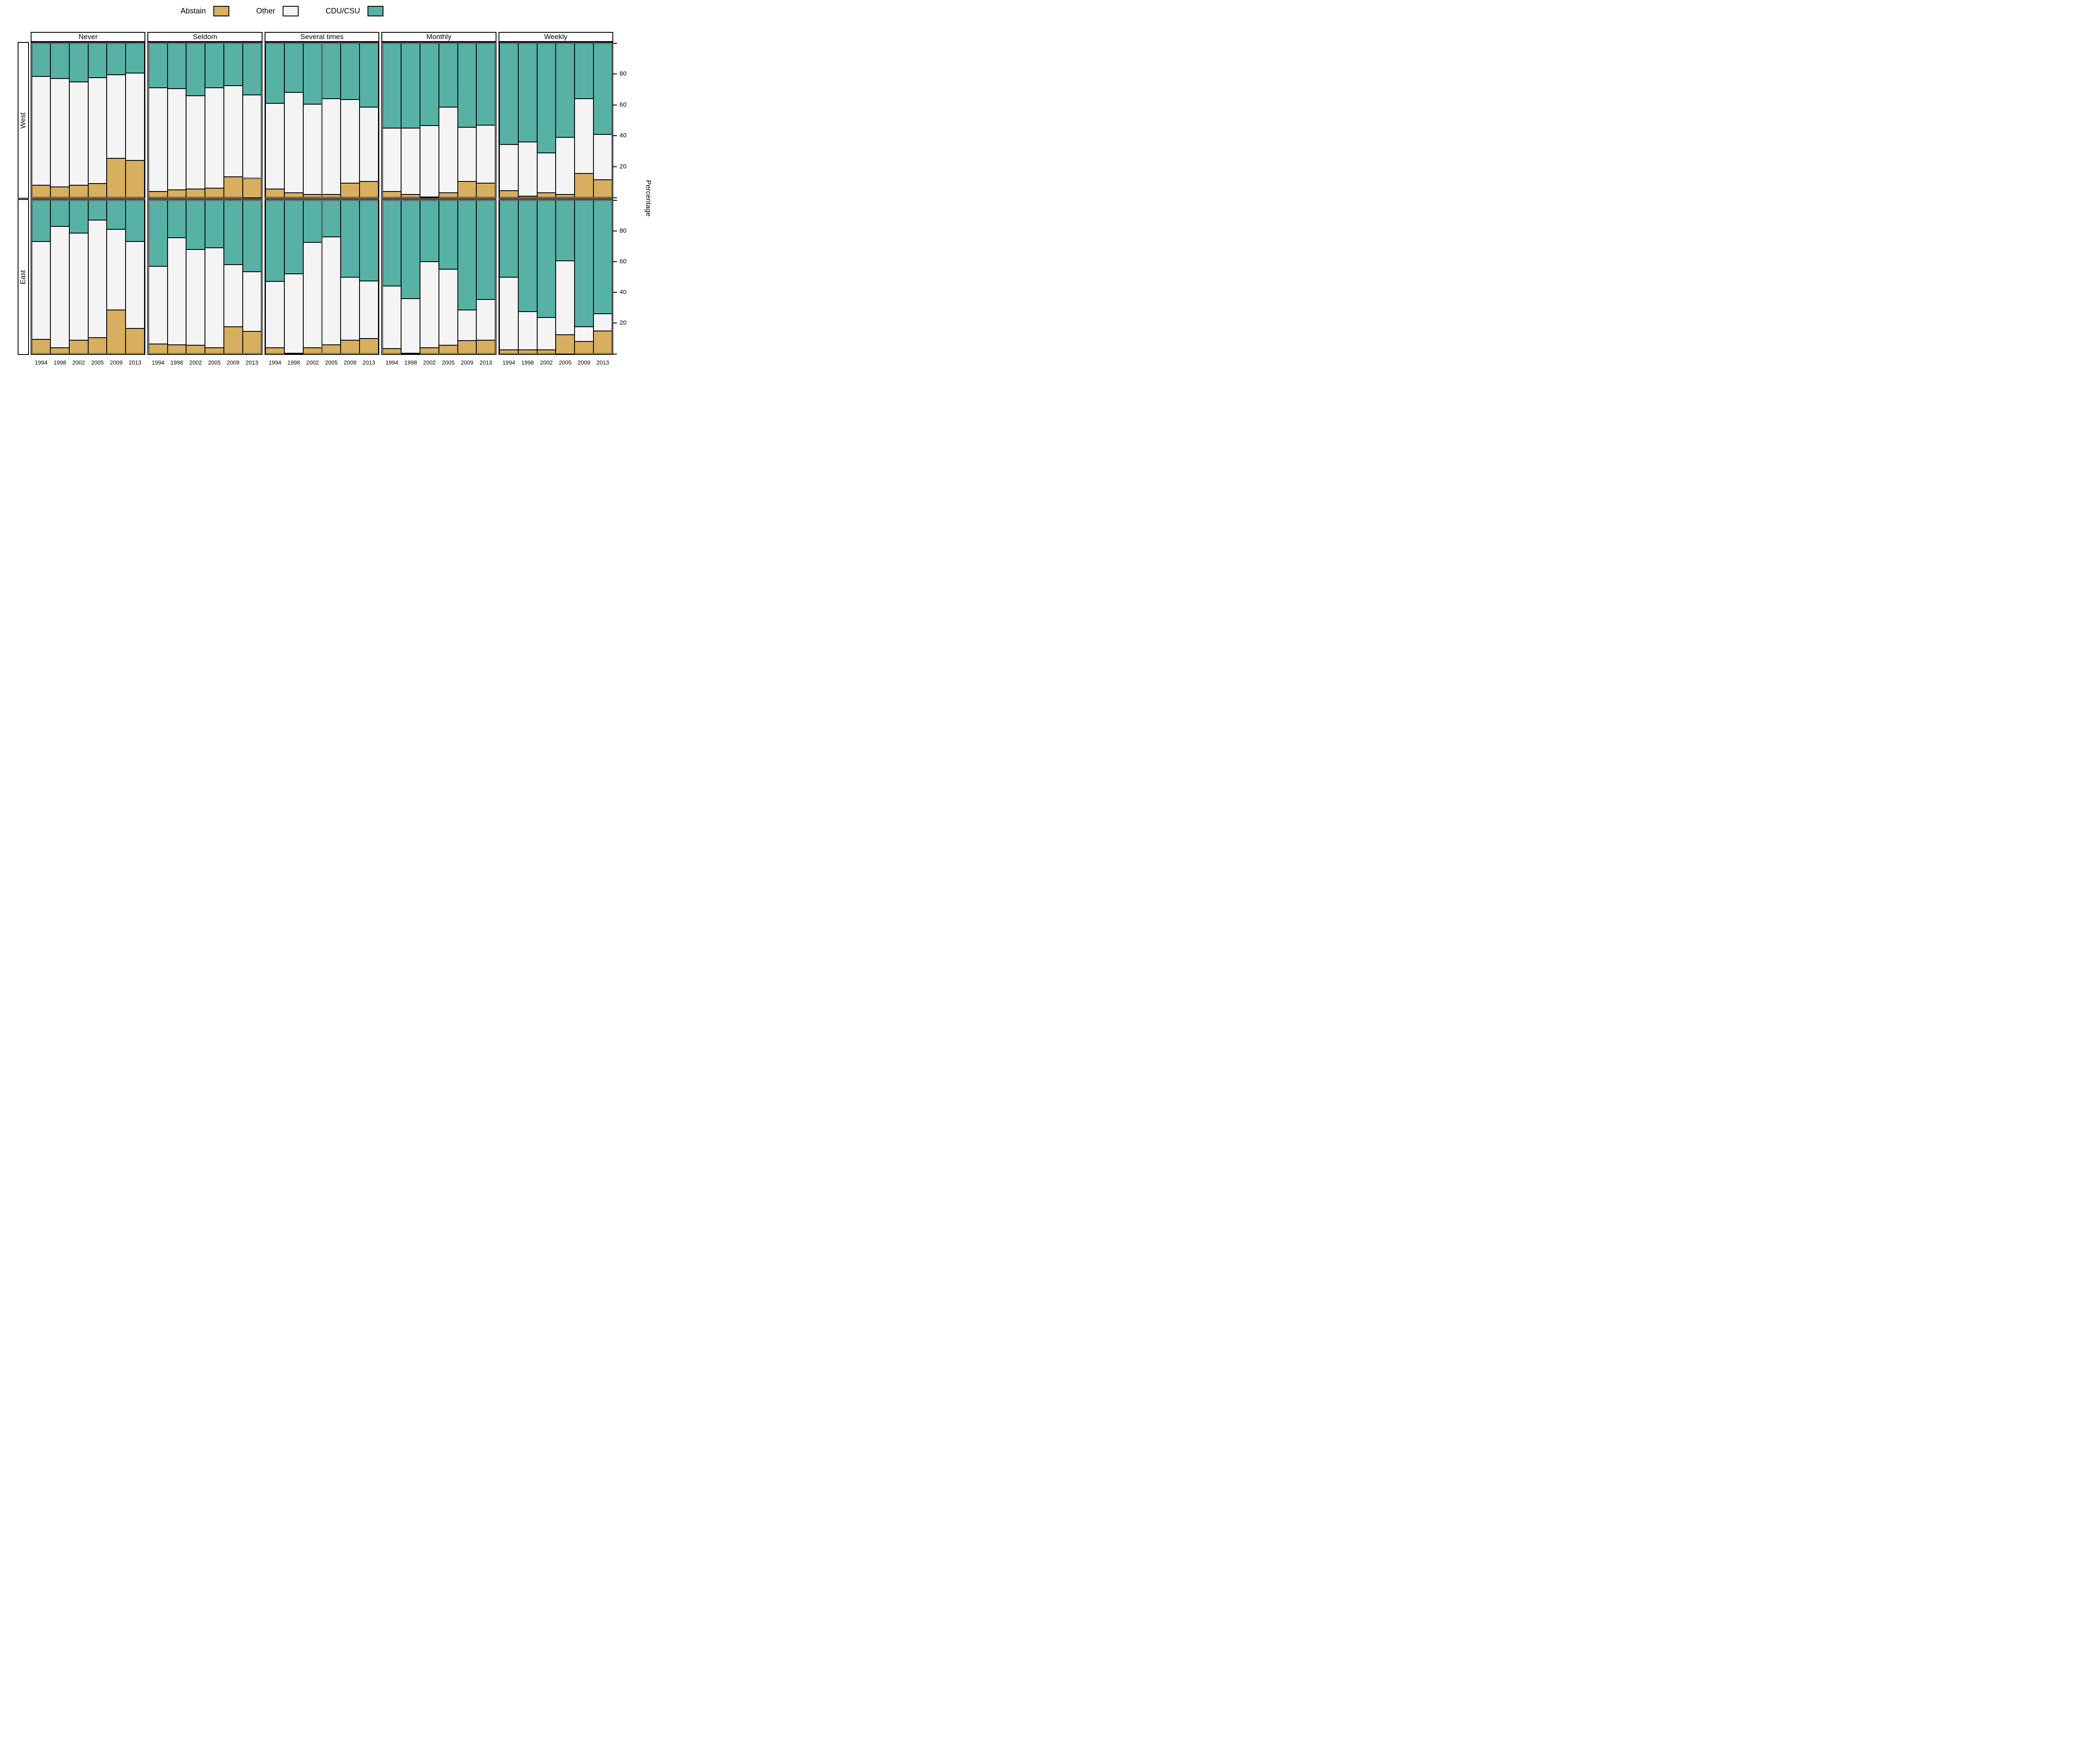  Describe the element at coordinates (376, 11) in the screenshot. I see `legend-swatch-cducsu-icon` at that location.